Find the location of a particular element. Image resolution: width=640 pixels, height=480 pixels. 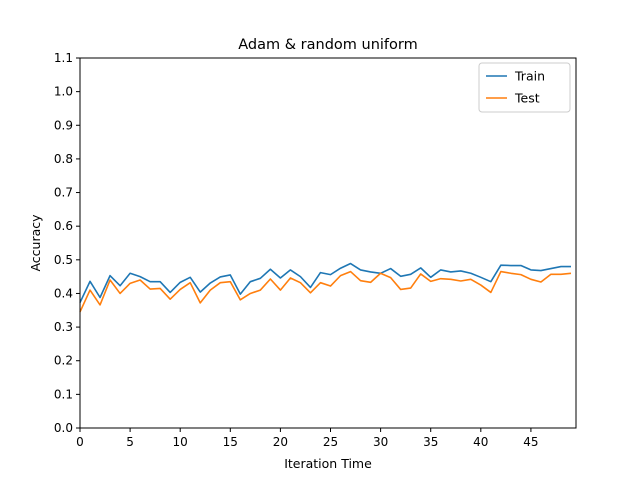

y-tick-label: 0.0 is located at coordinates (63, 428).